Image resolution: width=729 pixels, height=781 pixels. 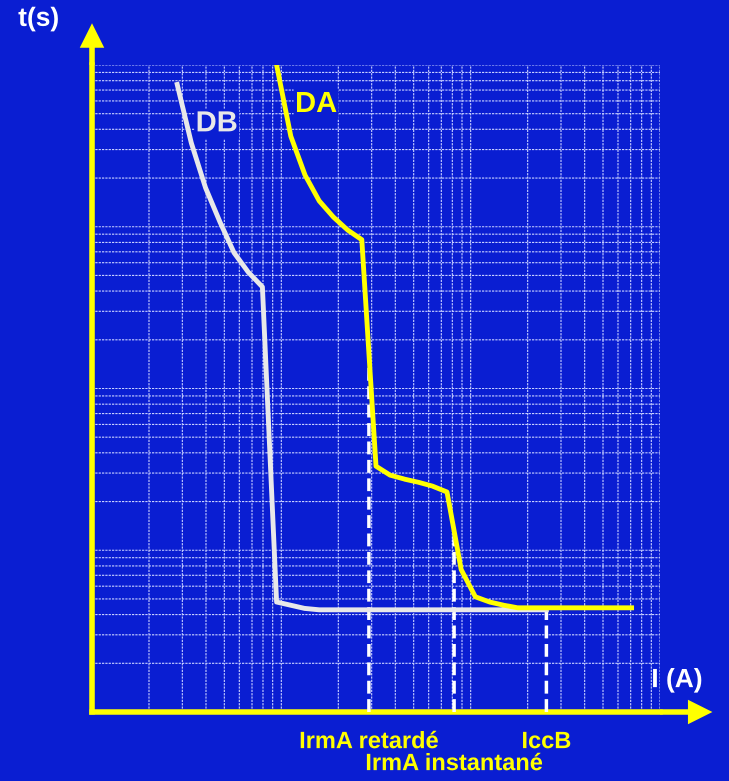 I want to click on text: IrmA instantané, so click(x=454, y=761).